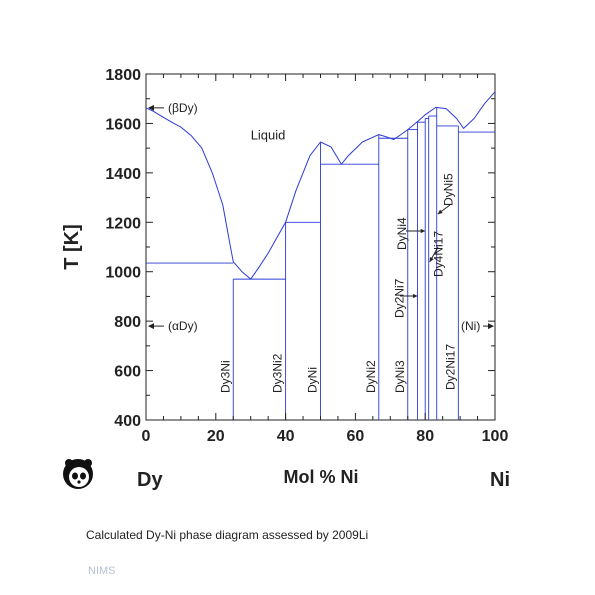 Image resolution: width=595 pixels, height=595 pixels. I want to click on compound-label-dyni2: DyNi2, so click(371, 376).